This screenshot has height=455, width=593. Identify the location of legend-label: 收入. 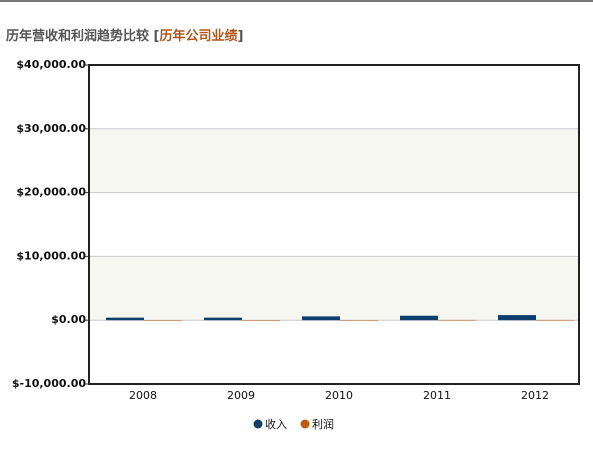
(276, 424).